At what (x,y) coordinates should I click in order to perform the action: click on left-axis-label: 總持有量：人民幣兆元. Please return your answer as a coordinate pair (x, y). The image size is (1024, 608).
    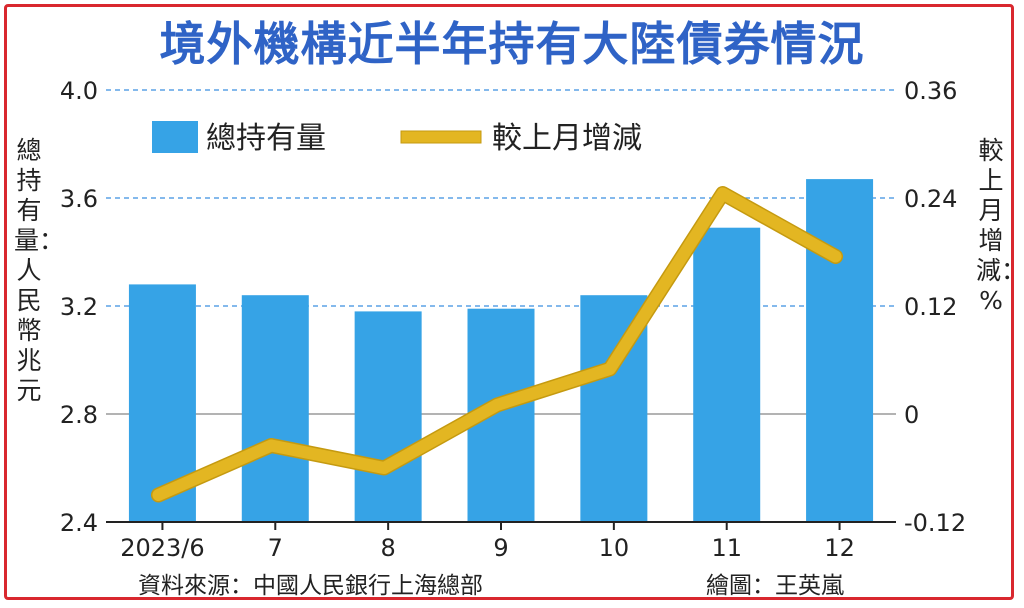
    Looking at the image, I should click on (39, 270).